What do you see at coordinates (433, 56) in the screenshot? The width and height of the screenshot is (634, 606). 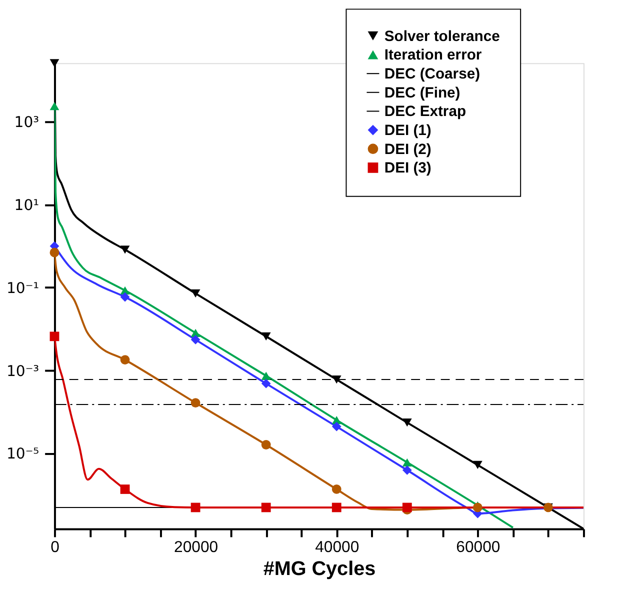 I see `legend-label: Iteration error` at bounding box center [433, 56].